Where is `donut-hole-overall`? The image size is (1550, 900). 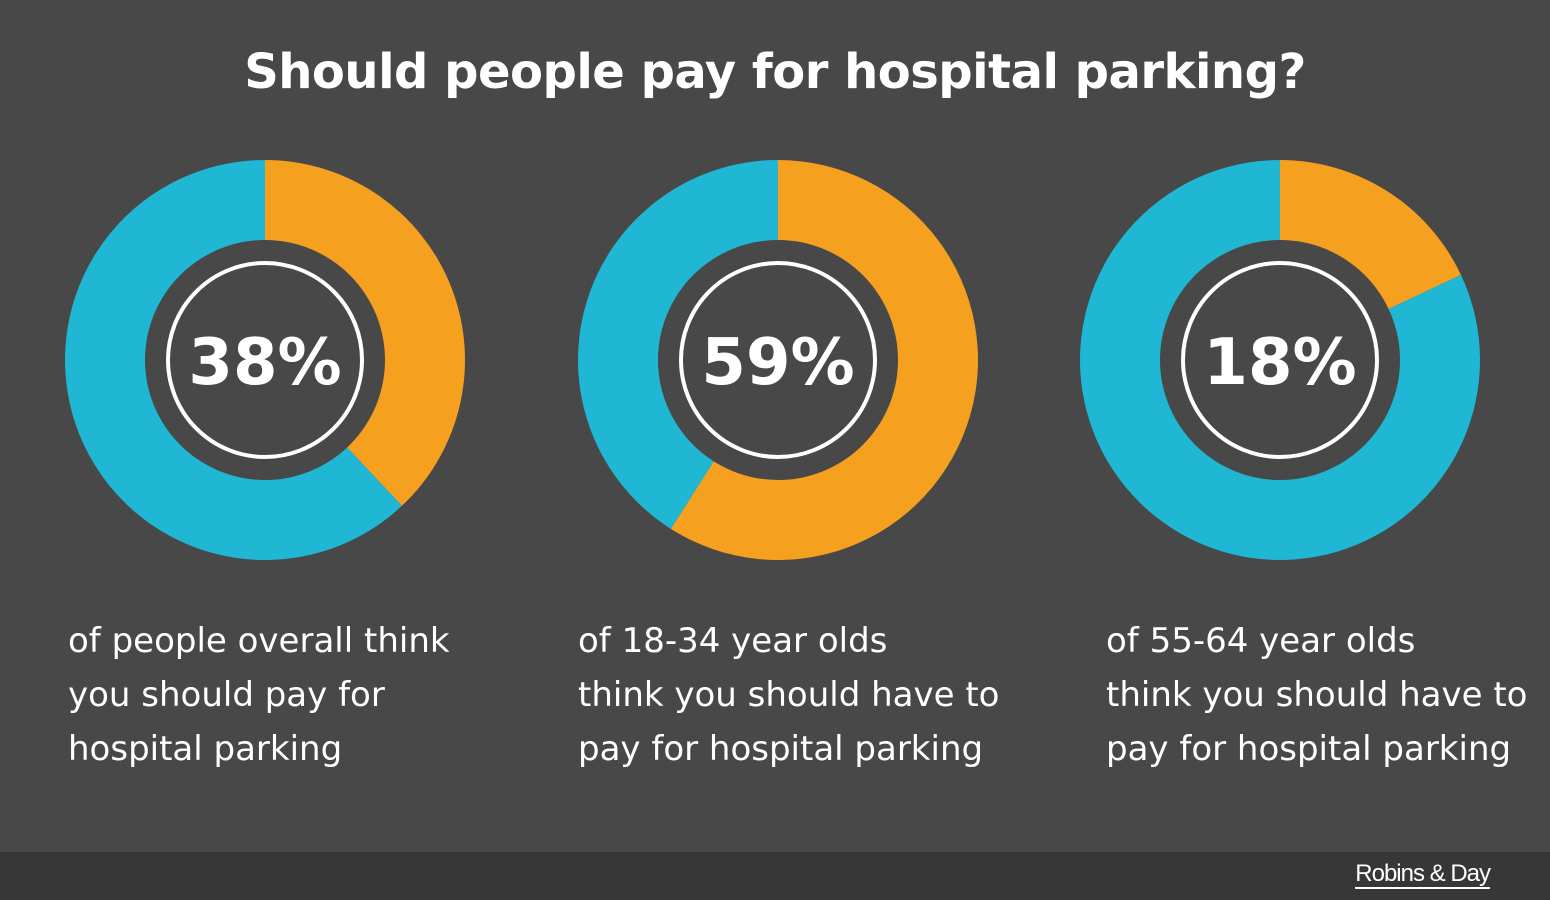
donut-hole-overall is located at coordinates (265, 360).